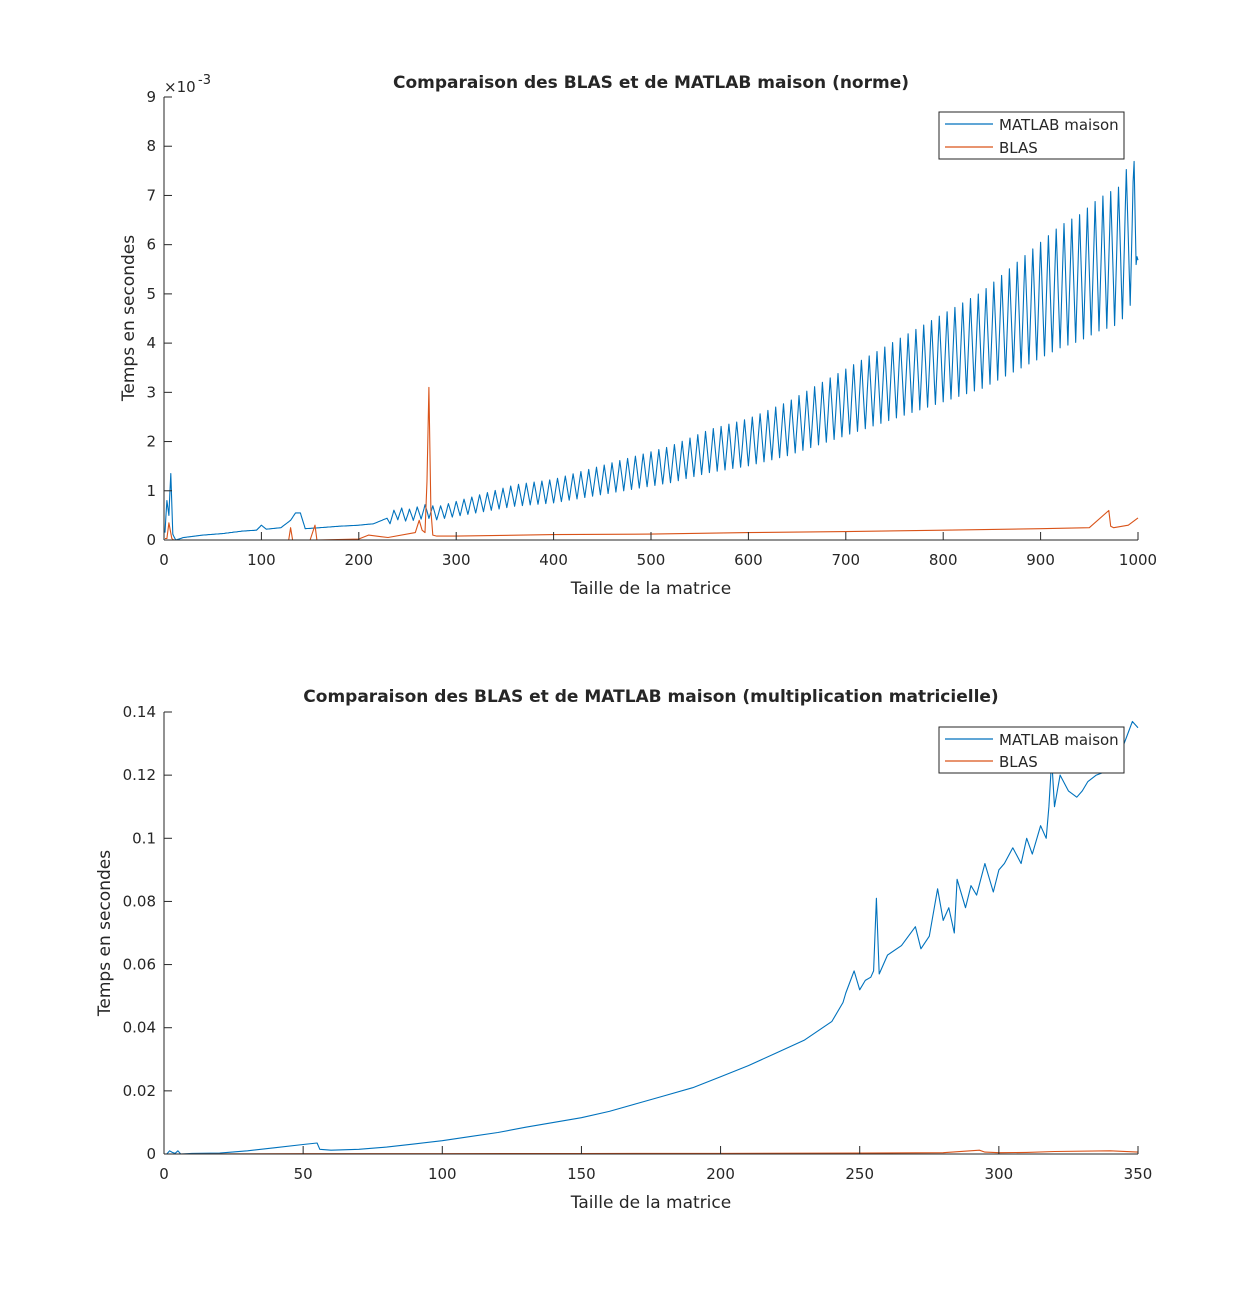 The height and width of the screenshot is (1297, 1258). What do you see at coordinates (658, 550) in the screenshot?
I see `x-ticks: 0 100 200 300 400 500 600 700 800 900 1000` at bounding box center [658, 550].